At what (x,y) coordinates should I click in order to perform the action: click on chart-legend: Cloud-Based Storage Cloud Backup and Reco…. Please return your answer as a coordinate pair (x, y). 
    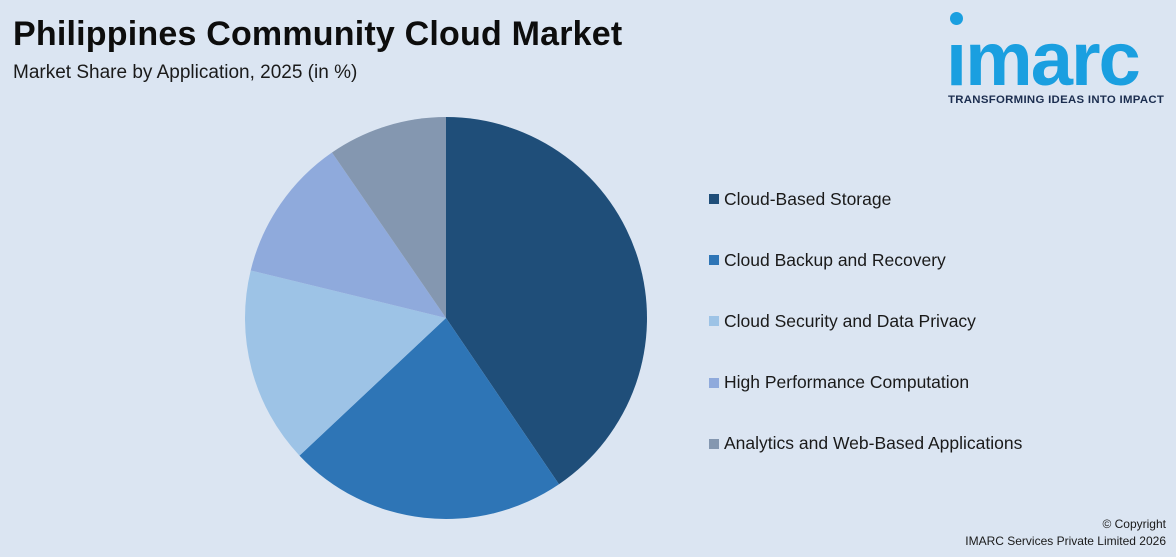
    Looking at the image, I should click on (865, 341).